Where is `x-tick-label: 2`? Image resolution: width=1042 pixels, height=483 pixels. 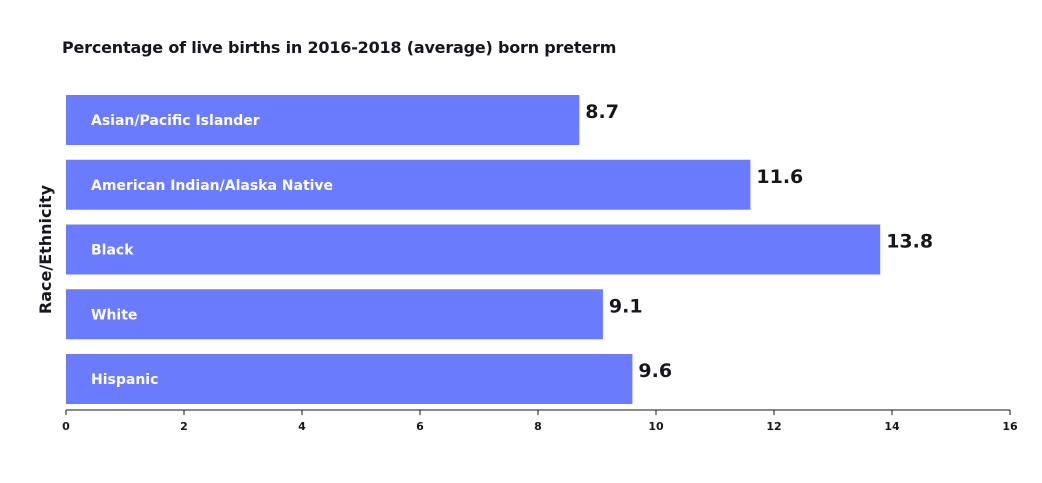 x-tick-label: 2 is located at coordinates (184, 426).